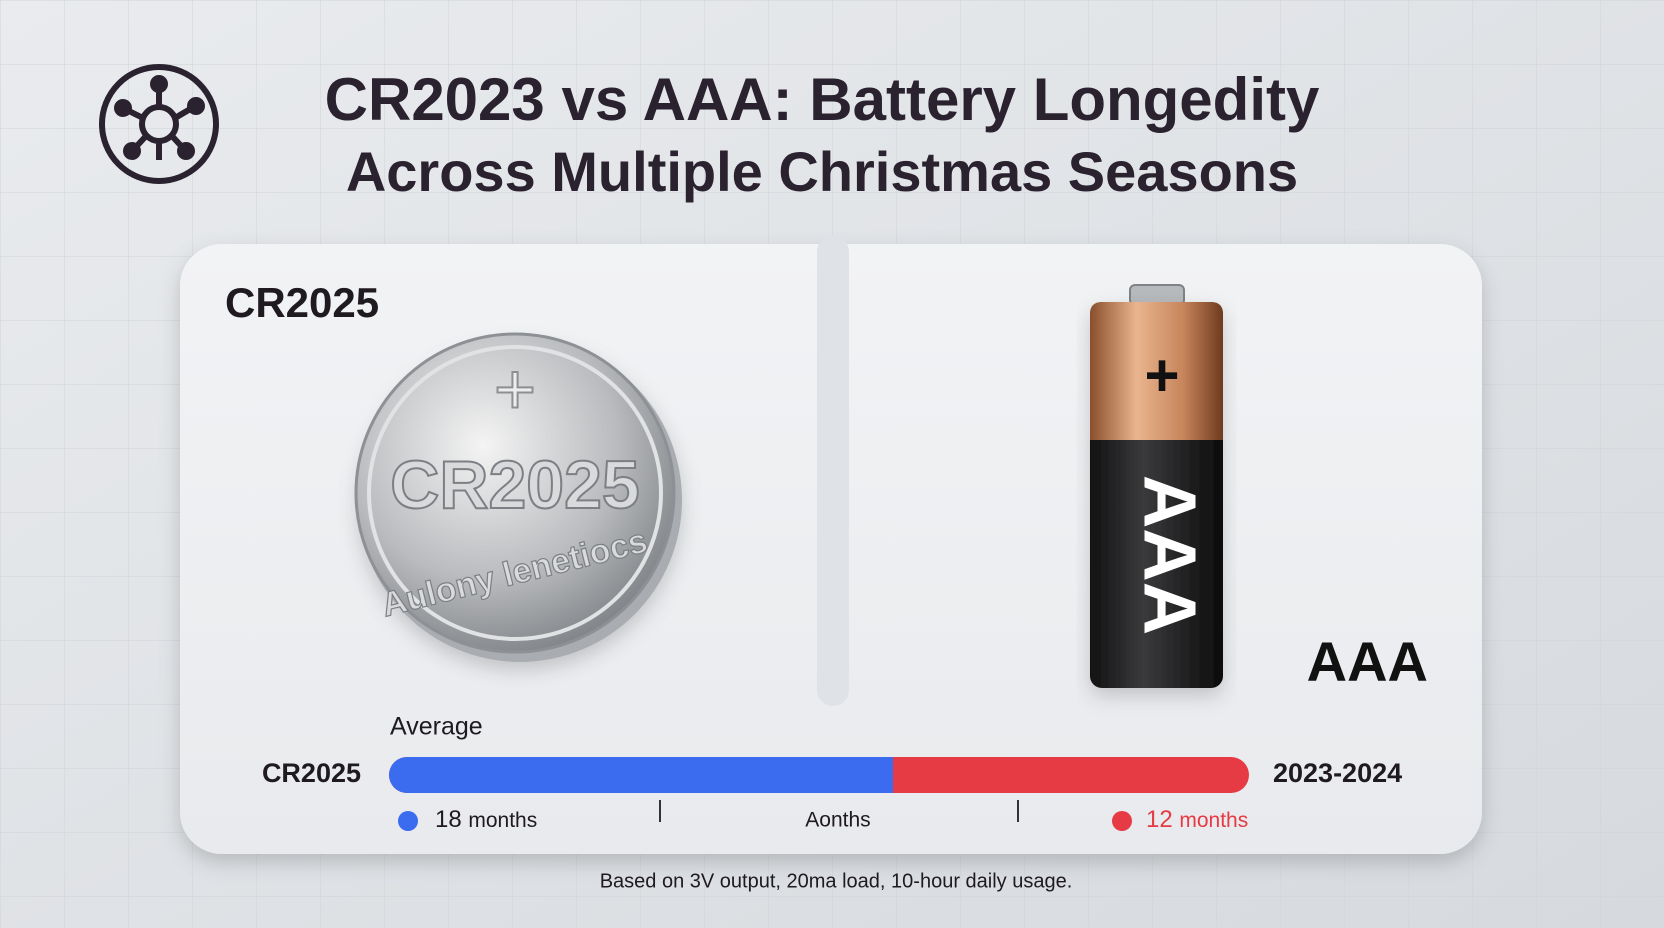 The height and width of the screenshot is (928, 1664). I want to click on card-divider, so click(833, 471).